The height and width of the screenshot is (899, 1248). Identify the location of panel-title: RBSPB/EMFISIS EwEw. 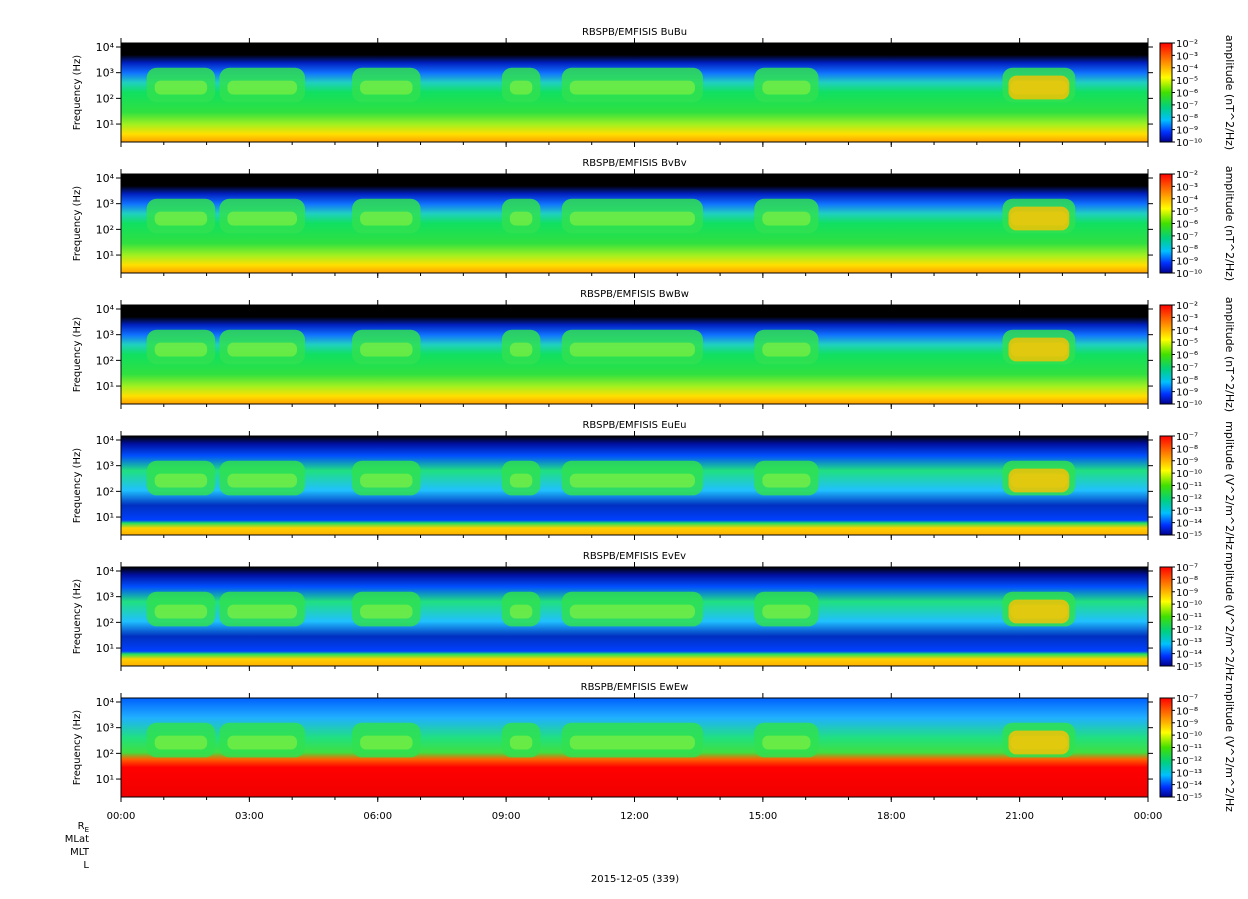
(635, 687).